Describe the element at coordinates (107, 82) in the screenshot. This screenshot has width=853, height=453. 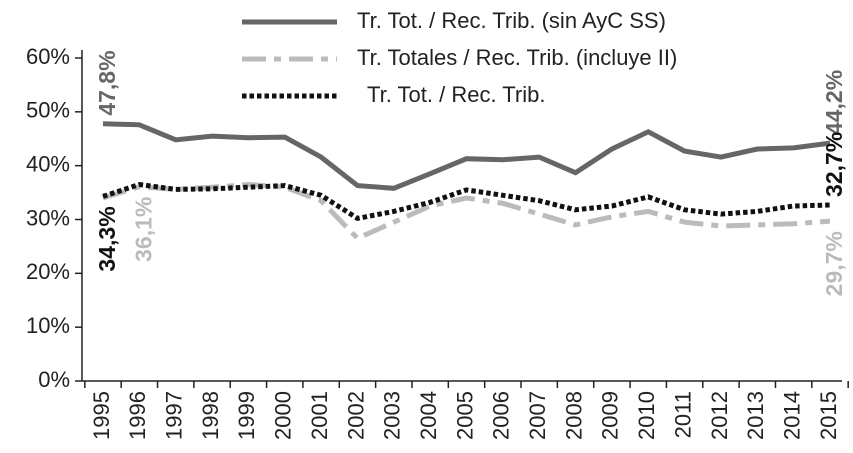
I see `value-label: 47,8%` at that location.